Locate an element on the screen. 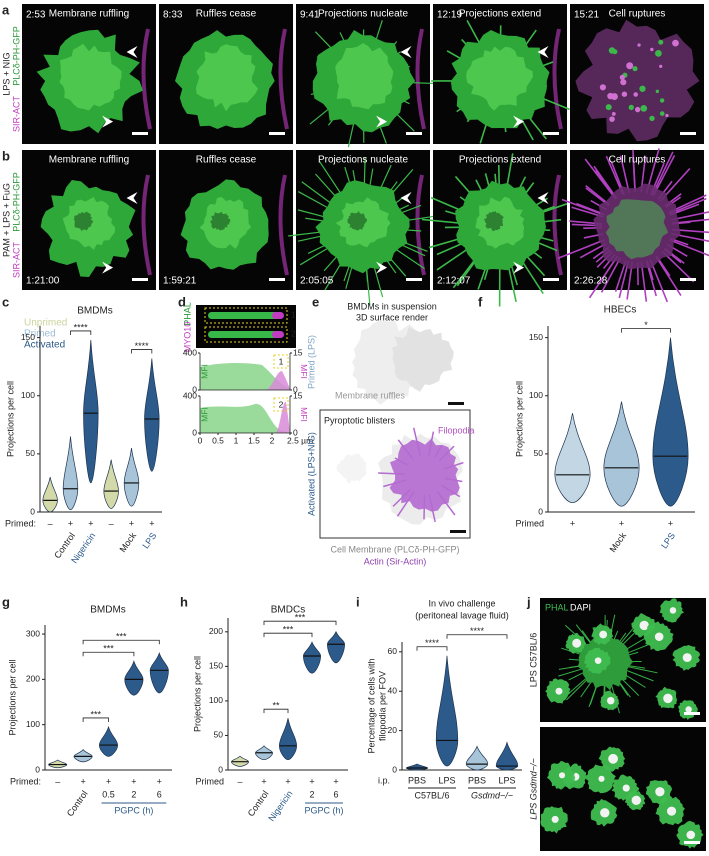 The image size is (709, 856). legend-entry: Cell Membrane (PLCδ-PH-GFP) is located at coordinates (394, 549).